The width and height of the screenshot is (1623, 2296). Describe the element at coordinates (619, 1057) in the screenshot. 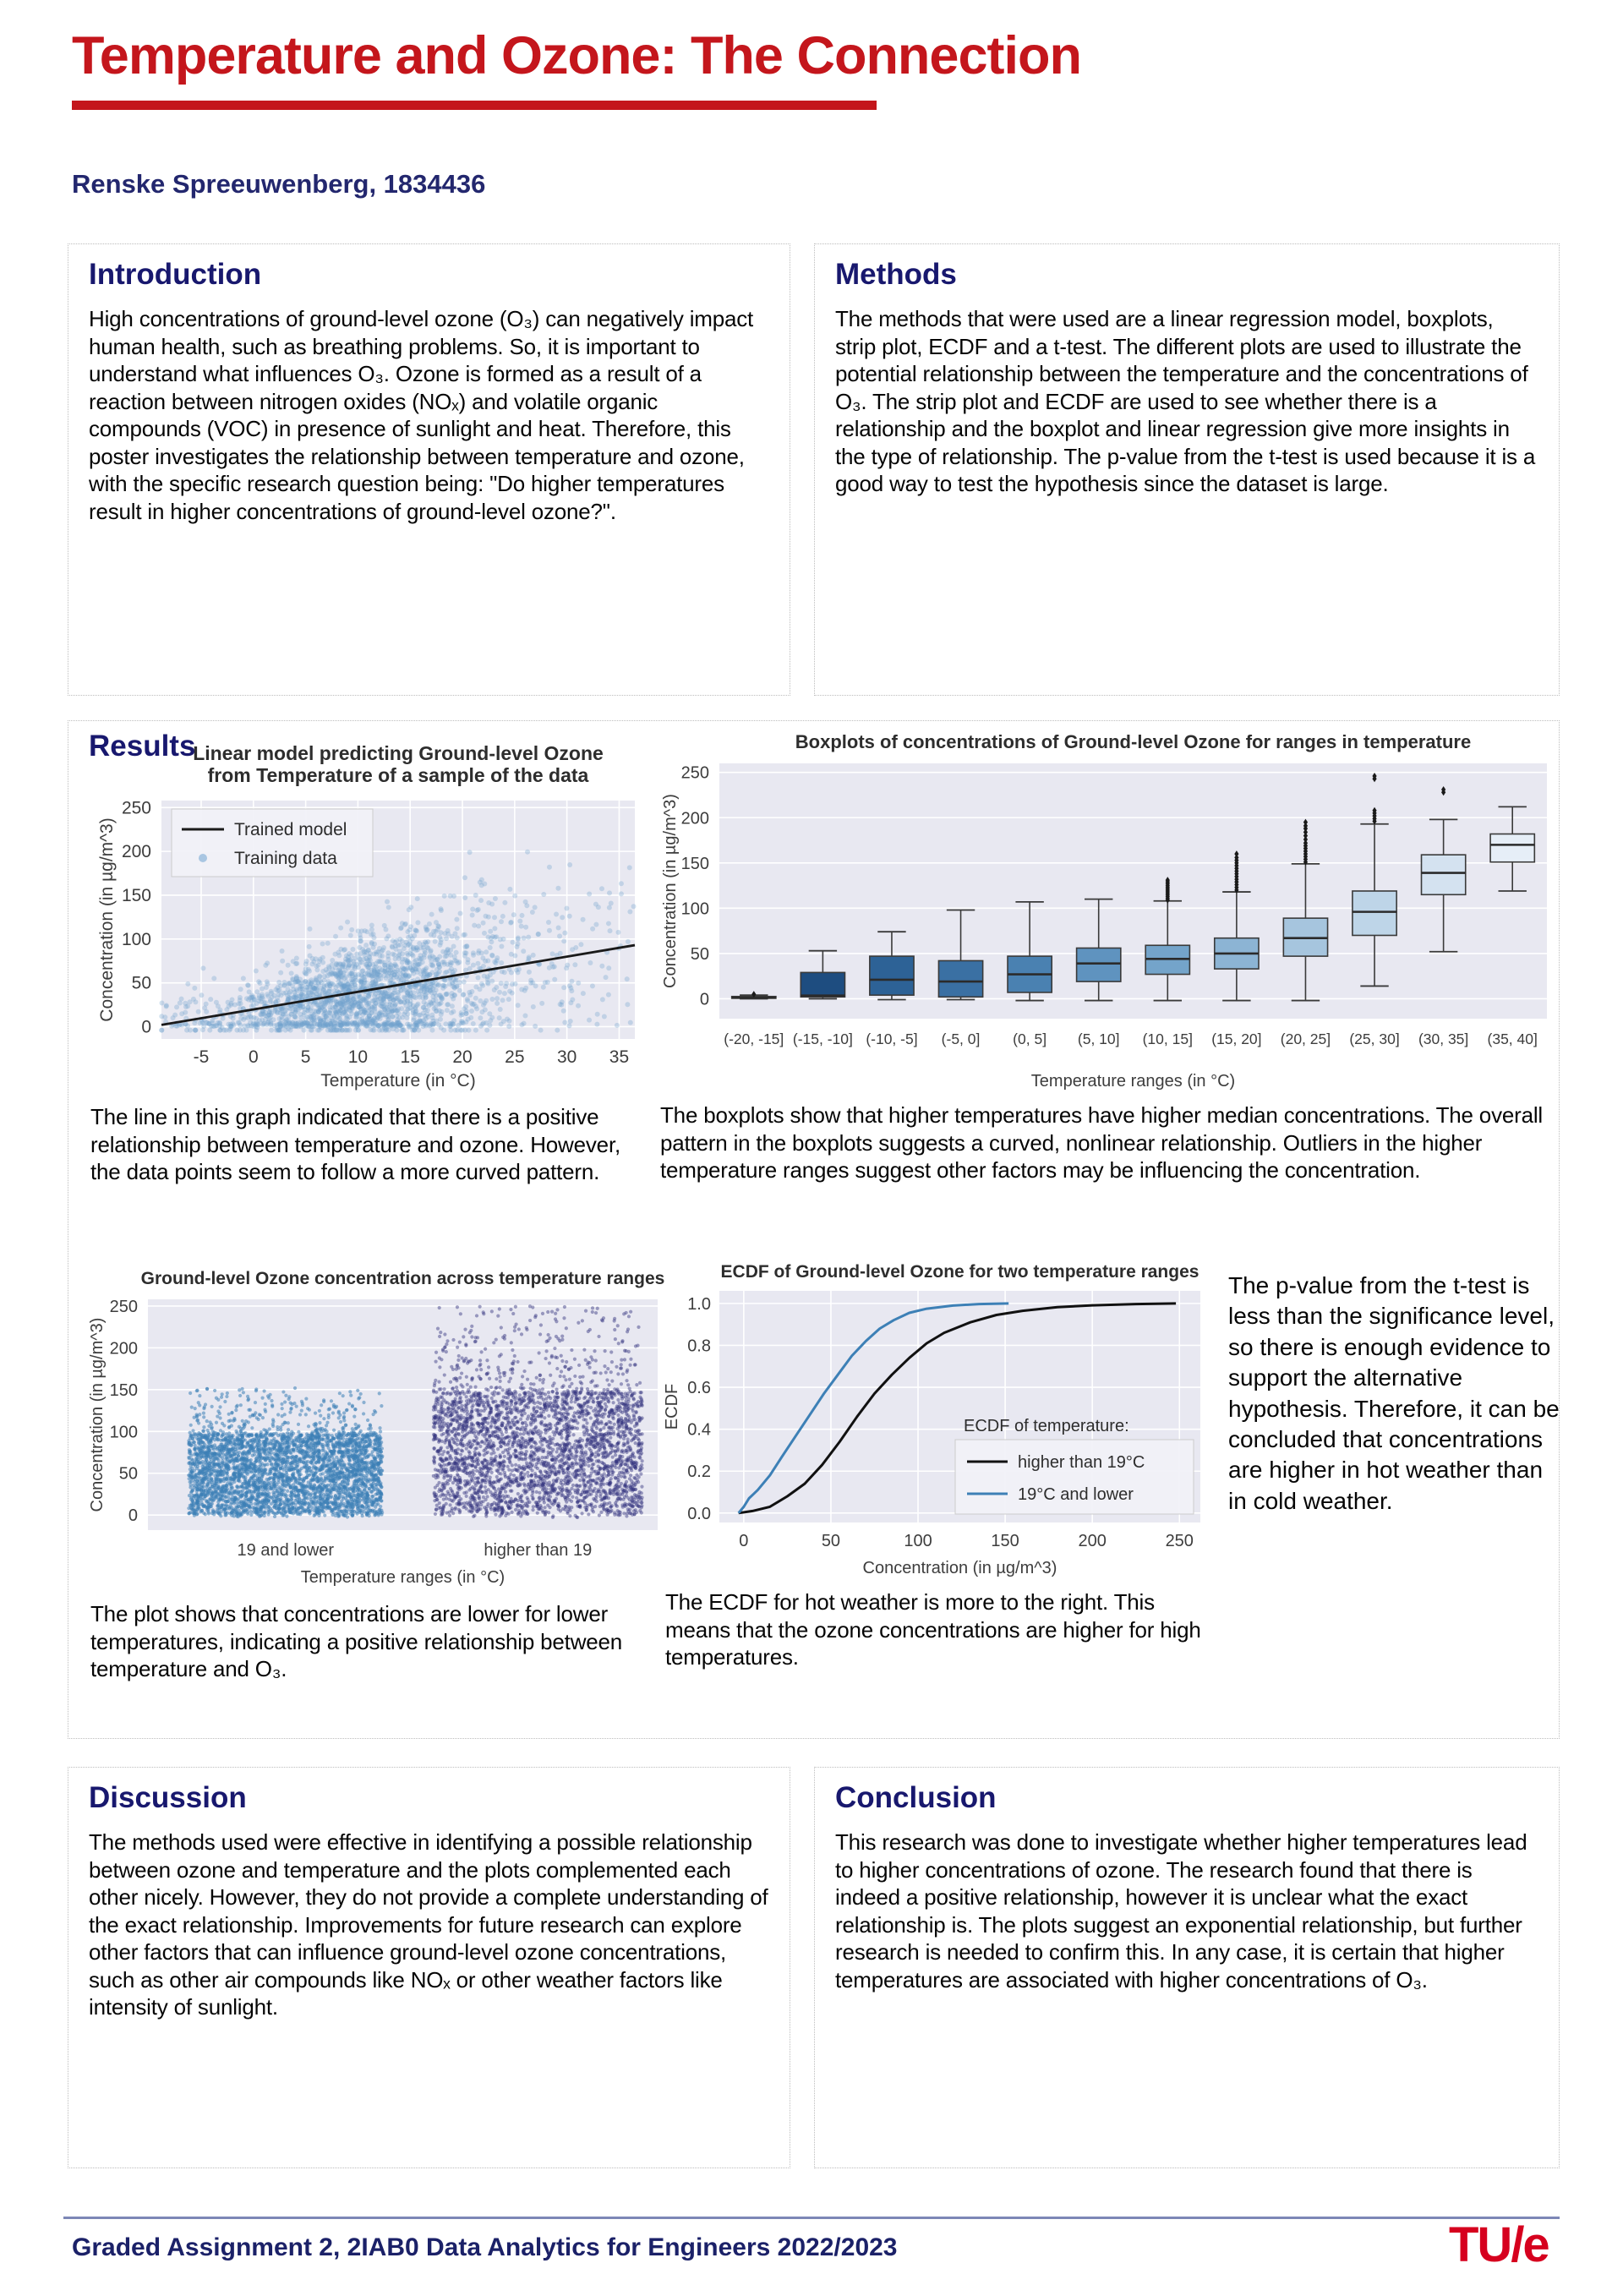

I see `svg-text: 35` at that location.